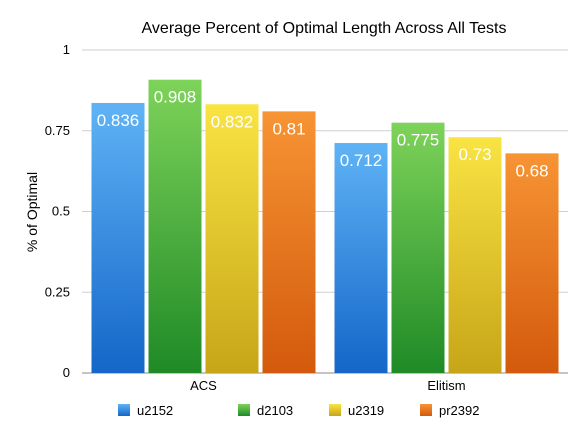  Describe the element at coordinates (118, 120) in the screenshot. I see `bar-value-label: 0.836` at that location.